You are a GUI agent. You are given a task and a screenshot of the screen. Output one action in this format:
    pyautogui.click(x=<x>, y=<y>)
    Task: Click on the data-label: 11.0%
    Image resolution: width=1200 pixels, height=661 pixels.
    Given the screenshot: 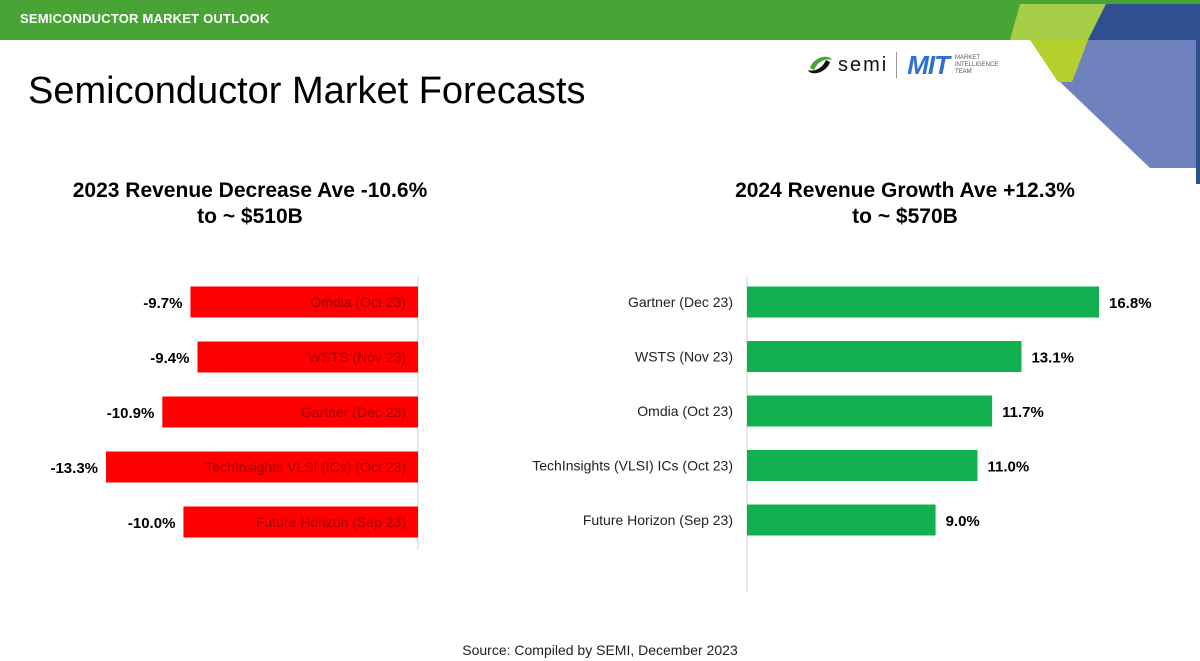 What is the action you would take?
    pyautogui.click(x=1008, y=467)
    